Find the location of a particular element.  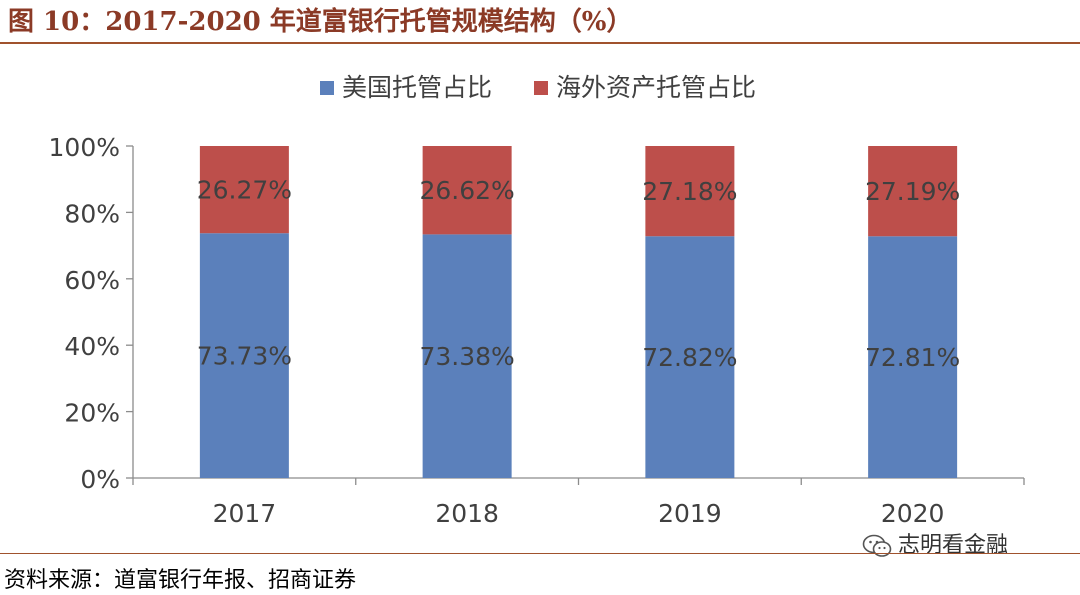

data-label-2019-series-2: 27.18% is located at coordinates (689, 191).